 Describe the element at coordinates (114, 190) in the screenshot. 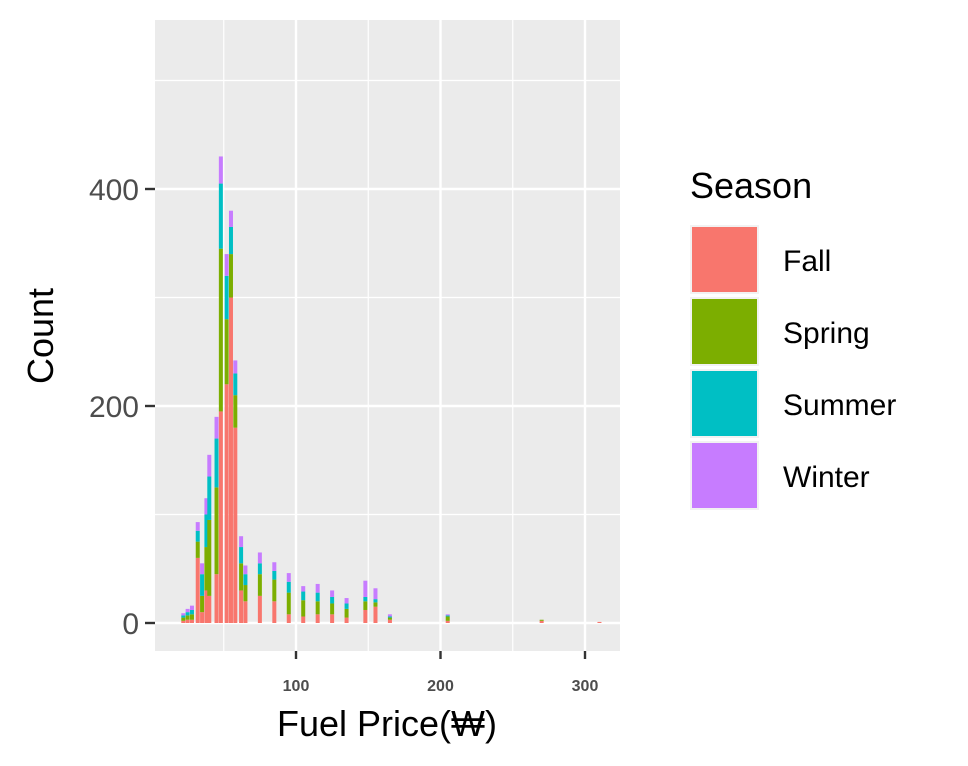

I see `y-tick-label: 400` at that location.